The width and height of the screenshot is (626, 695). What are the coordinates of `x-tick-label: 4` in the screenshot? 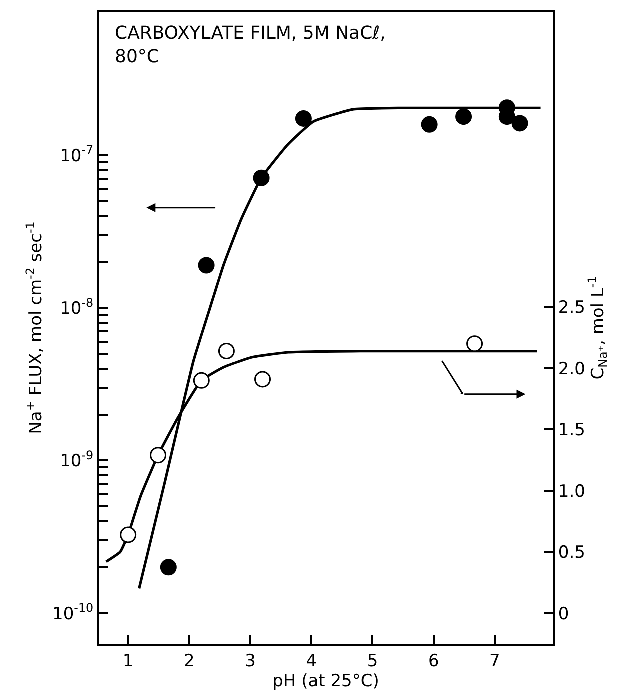 It's located at (312, 661).